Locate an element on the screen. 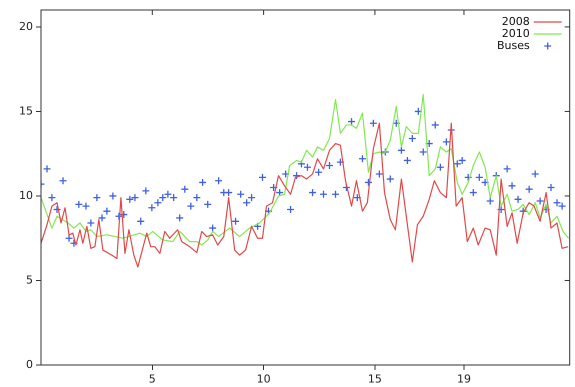  legend-label: Buses is located at coordinates (513, 45).